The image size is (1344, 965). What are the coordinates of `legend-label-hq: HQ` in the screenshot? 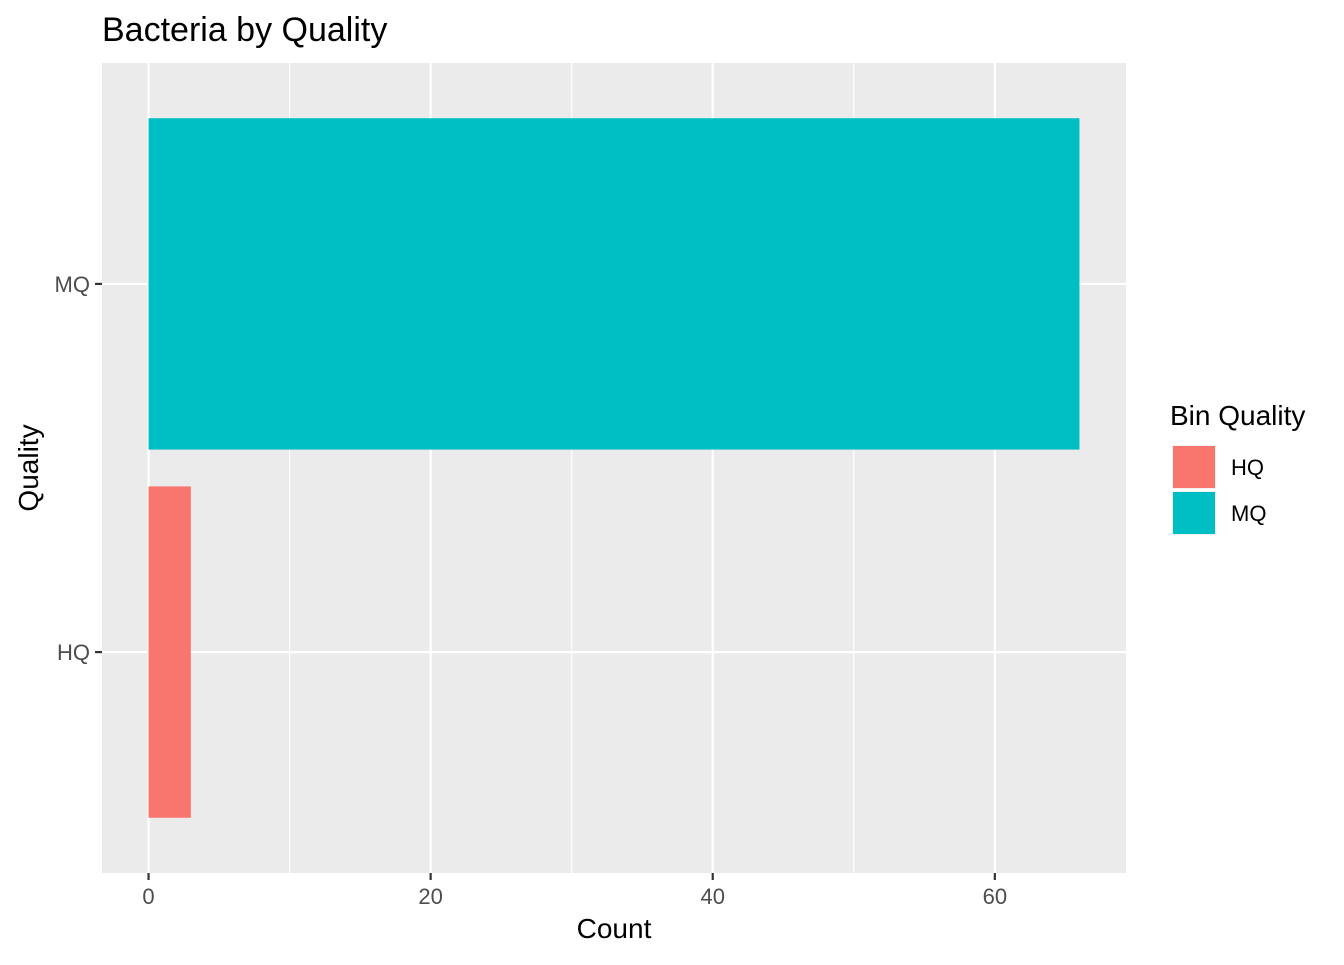 It's located at (1247, 467).